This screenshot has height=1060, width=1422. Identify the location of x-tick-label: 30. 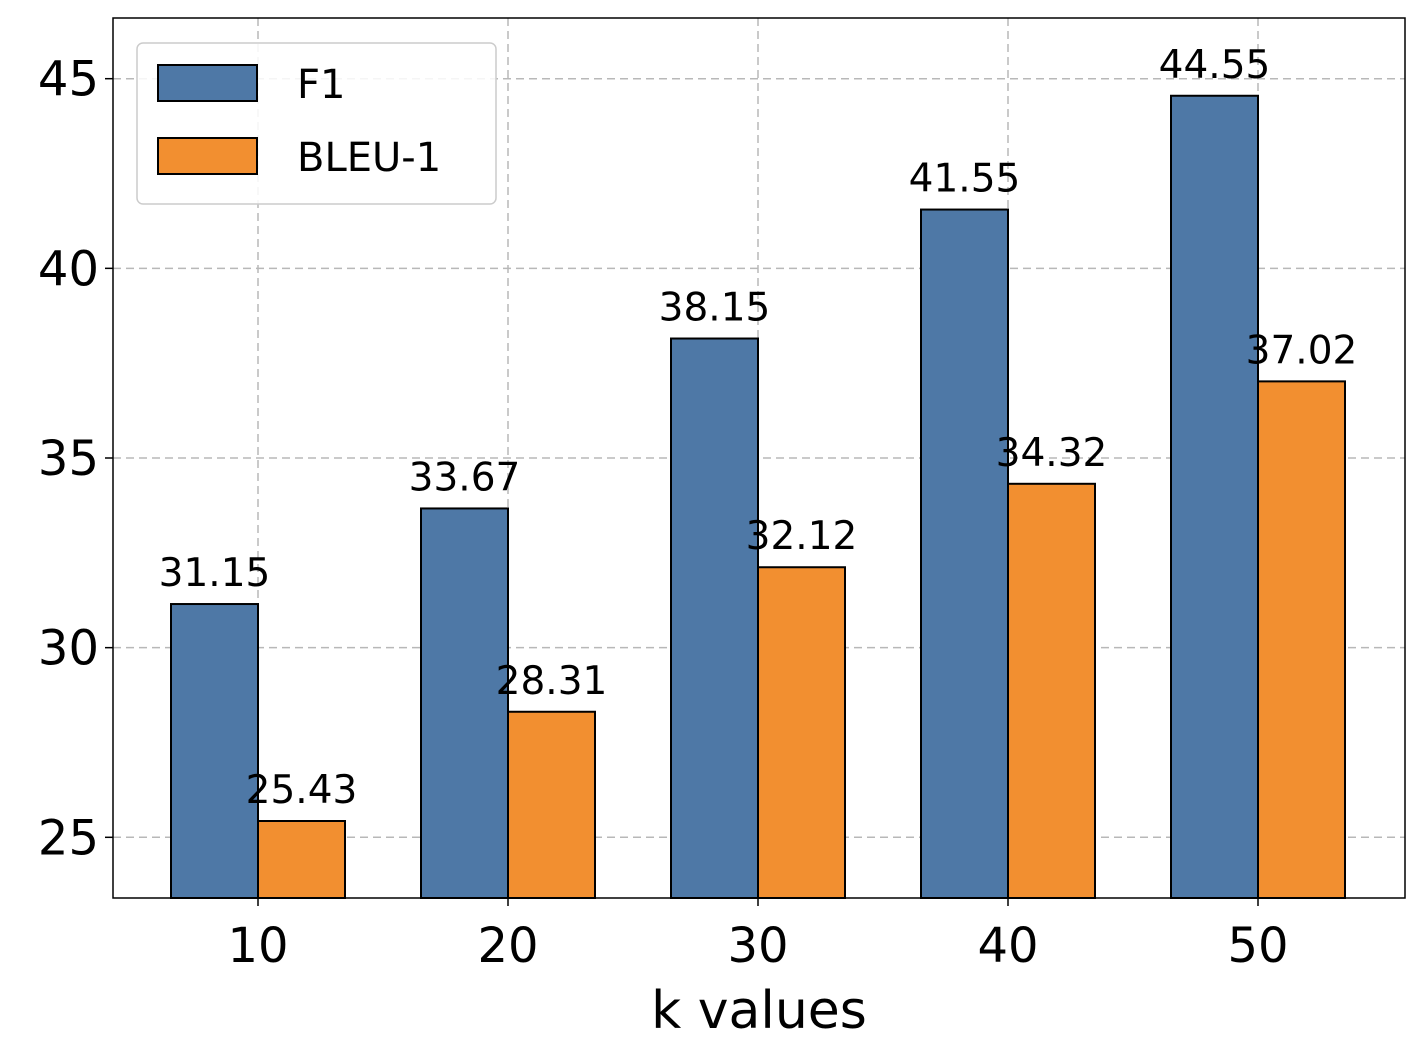
(757, 946).